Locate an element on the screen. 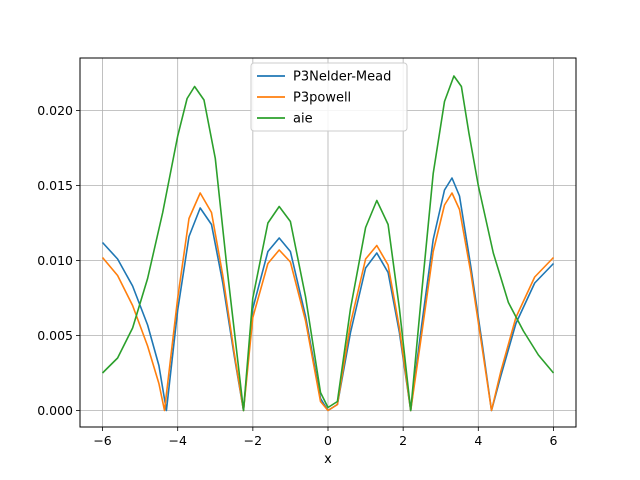 This screenshot has height=480, width=640. x-tick-label: 6 is located at coordinates (553, 440).